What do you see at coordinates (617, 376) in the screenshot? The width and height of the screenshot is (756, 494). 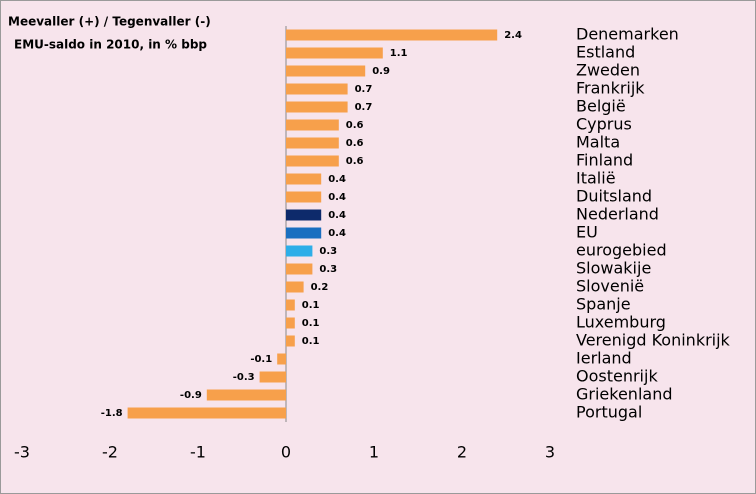 I see `category-label: Oostenrijk` at bounding box center [617, 376].